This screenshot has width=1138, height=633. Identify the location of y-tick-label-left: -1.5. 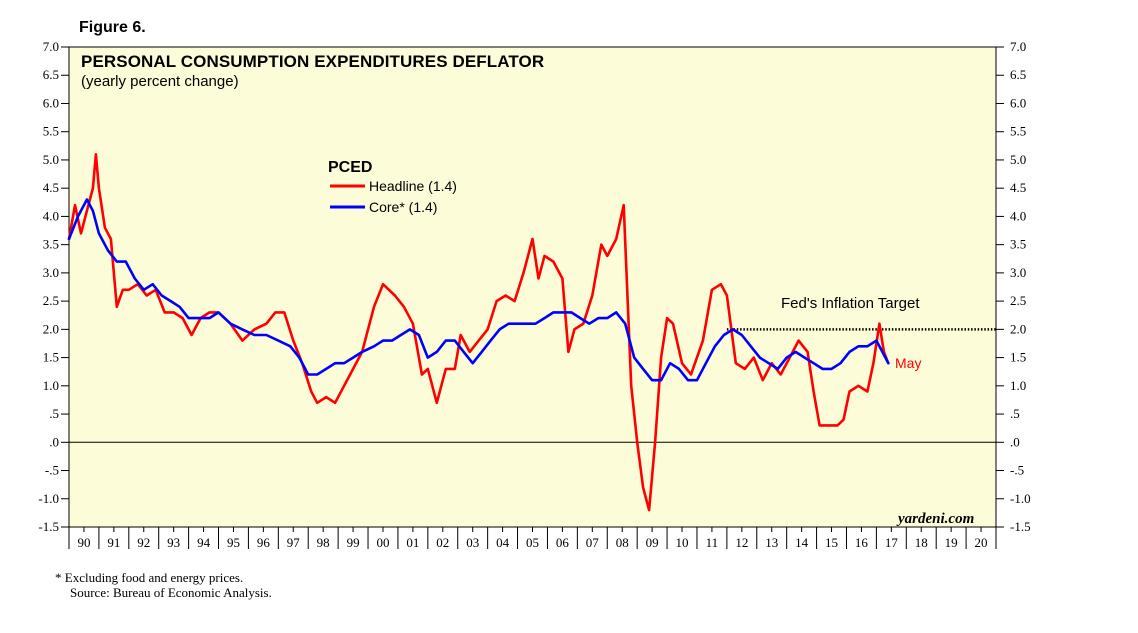
(48, 526).